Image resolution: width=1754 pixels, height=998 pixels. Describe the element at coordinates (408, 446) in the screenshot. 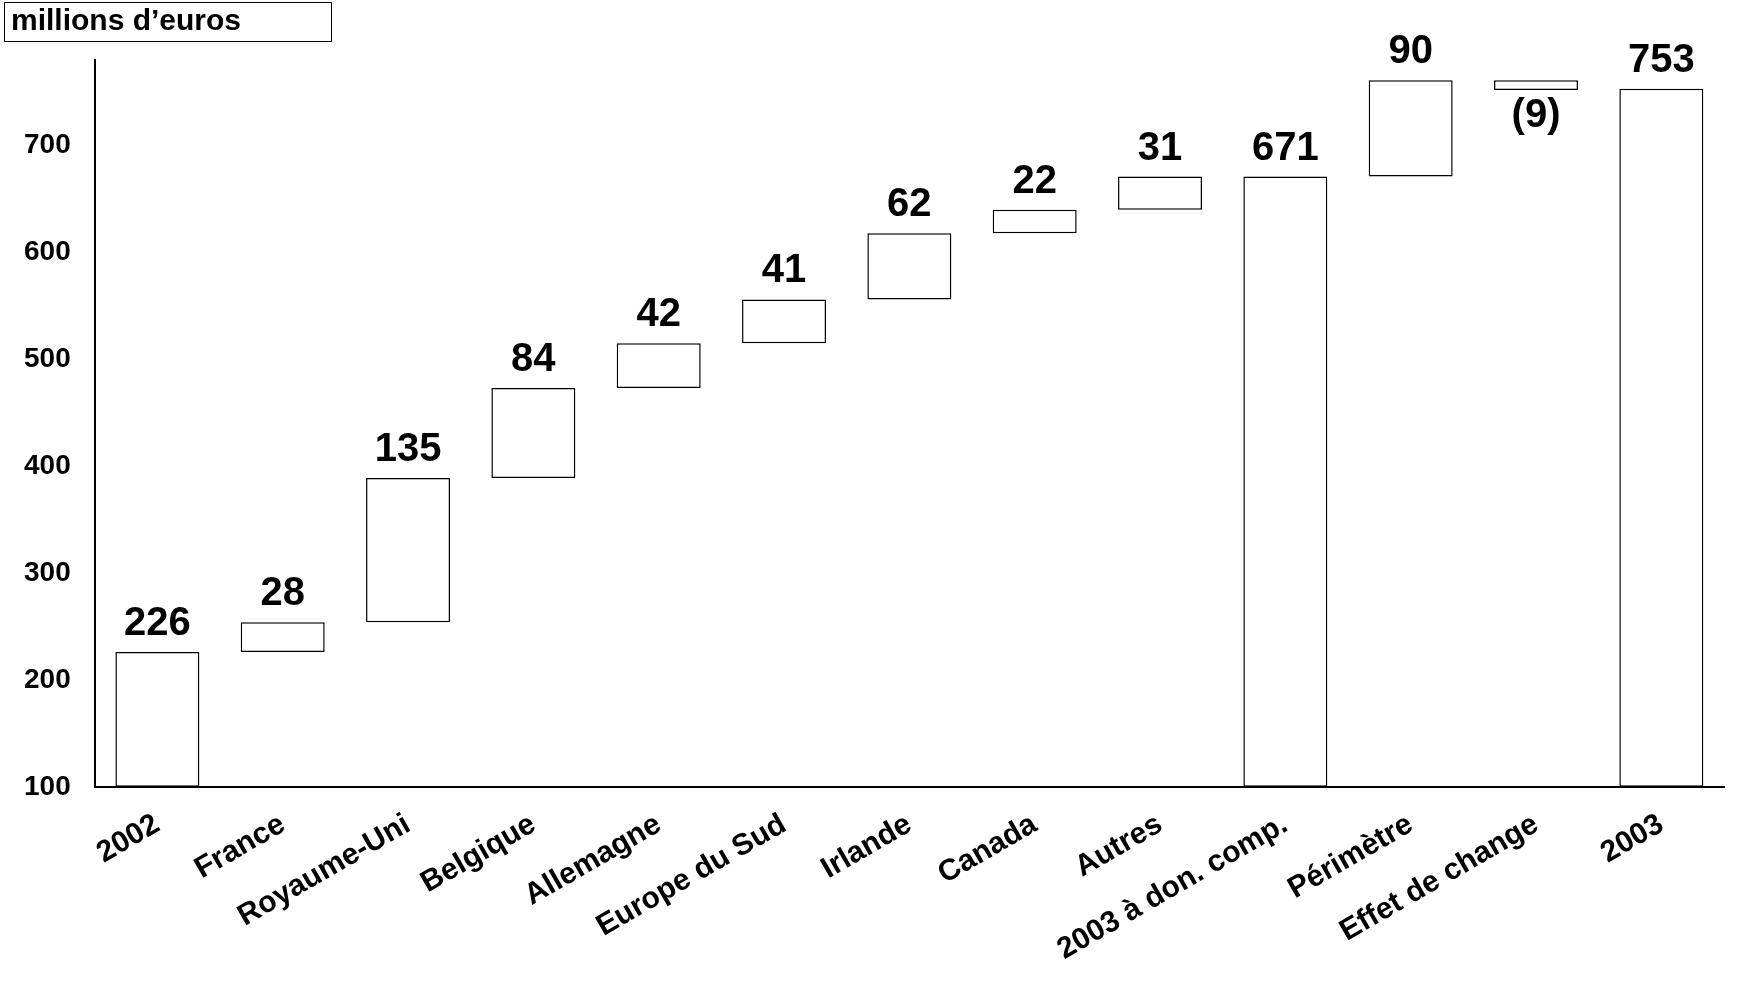

I see `data-label: 135` at that location.